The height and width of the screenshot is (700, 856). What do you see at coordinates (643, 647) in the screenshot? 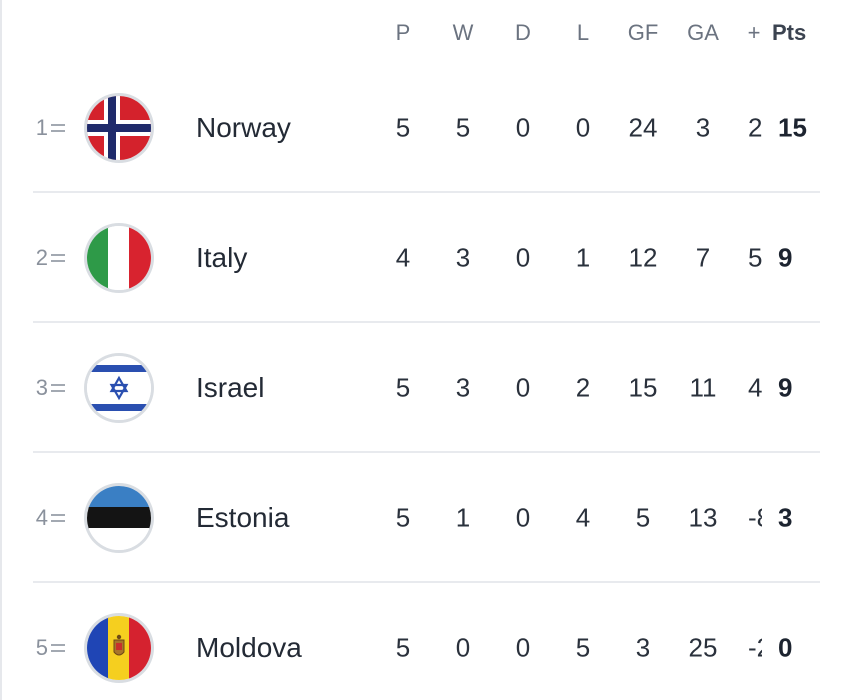
I see `goals-for-value: 3` at bounding box center [643, 647].